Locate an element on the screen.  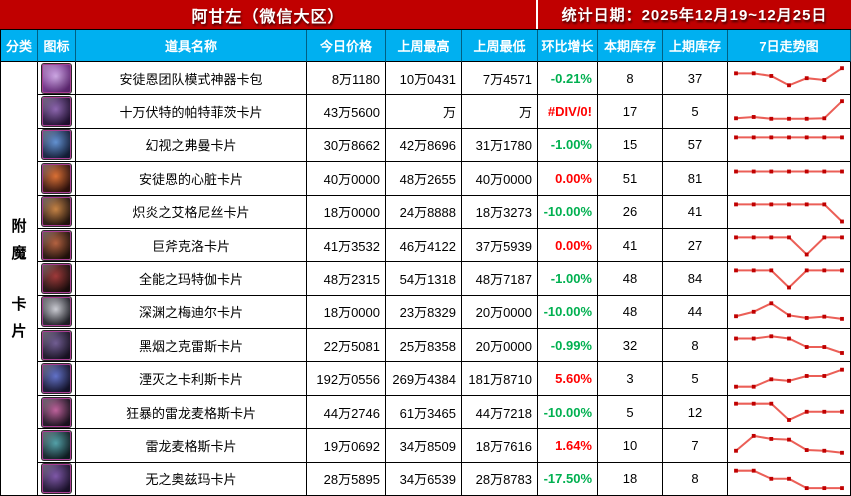
cell-stock-now: 15 is located at coordinates (630, 145).